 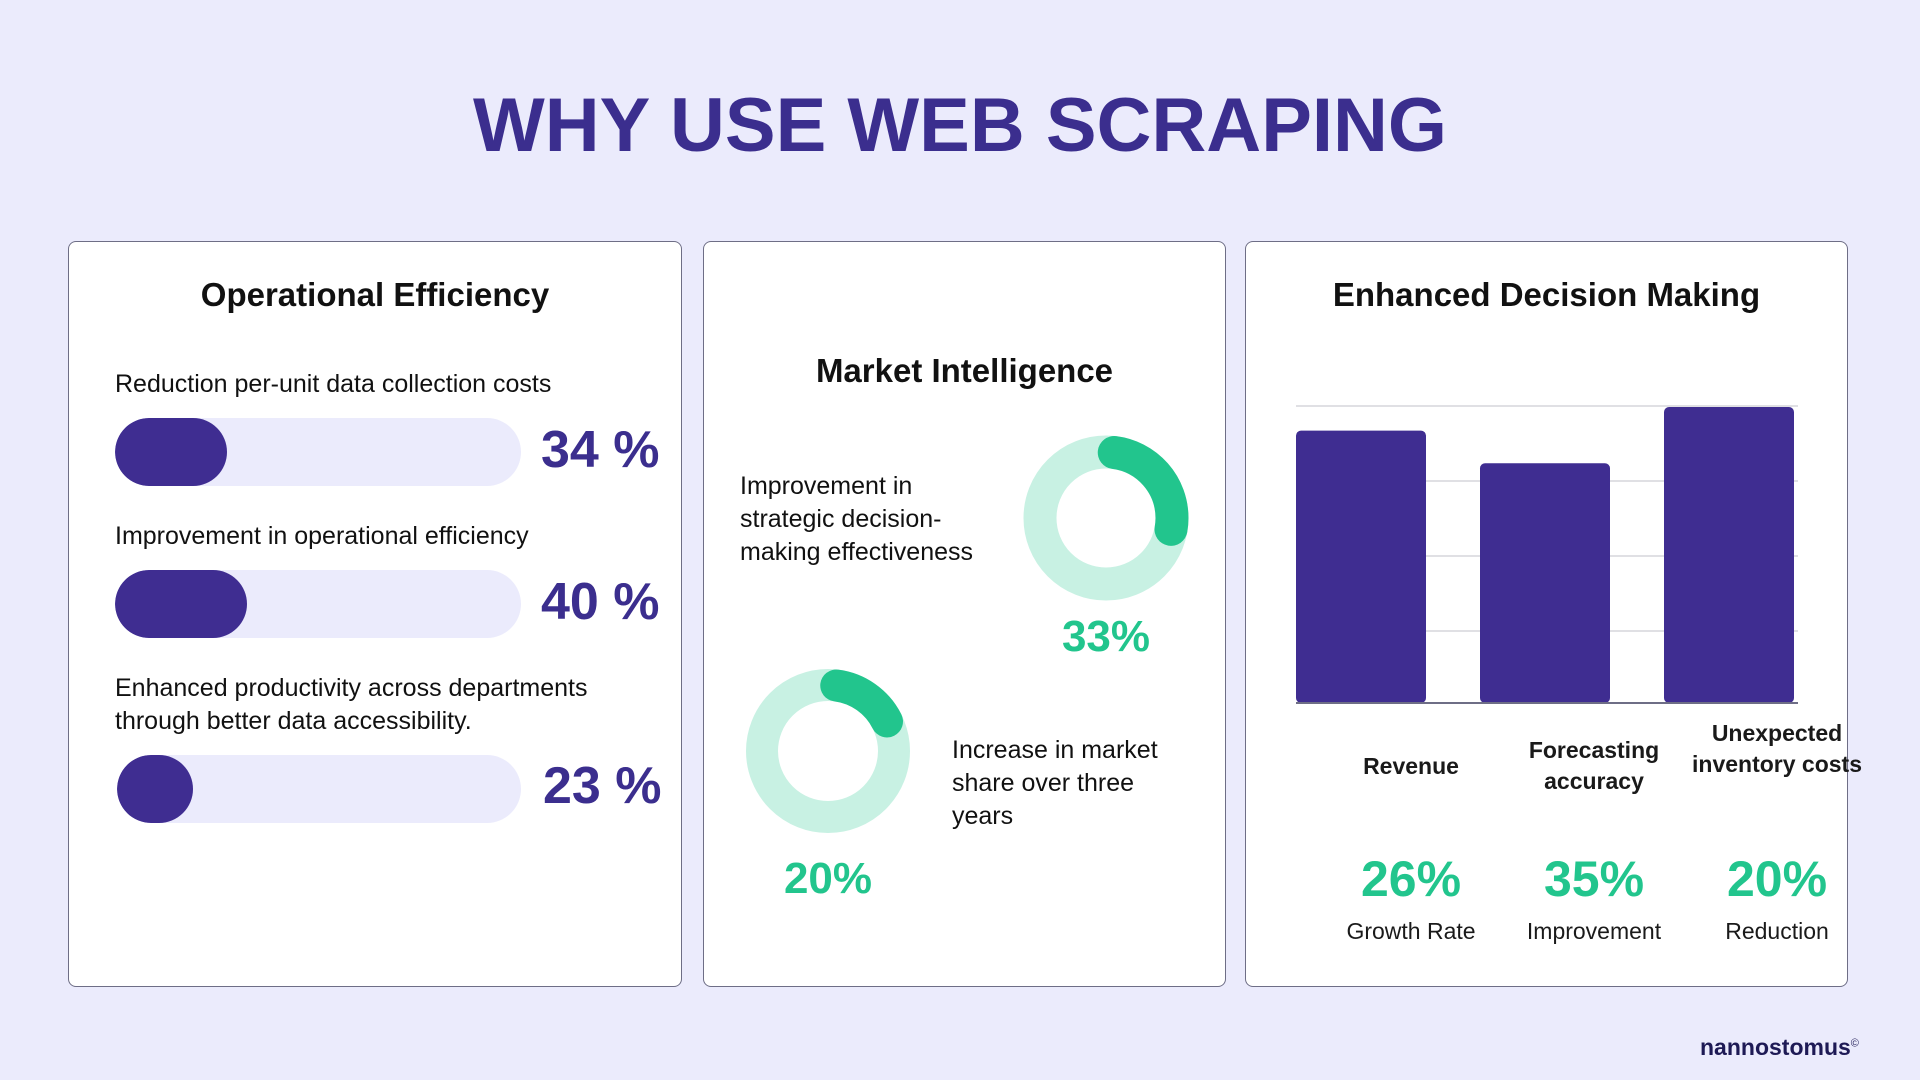 What do you see at coordinates (1361, 566) in the screenshot?
I see `bar-revenue` at bounding box center [1361, 566].